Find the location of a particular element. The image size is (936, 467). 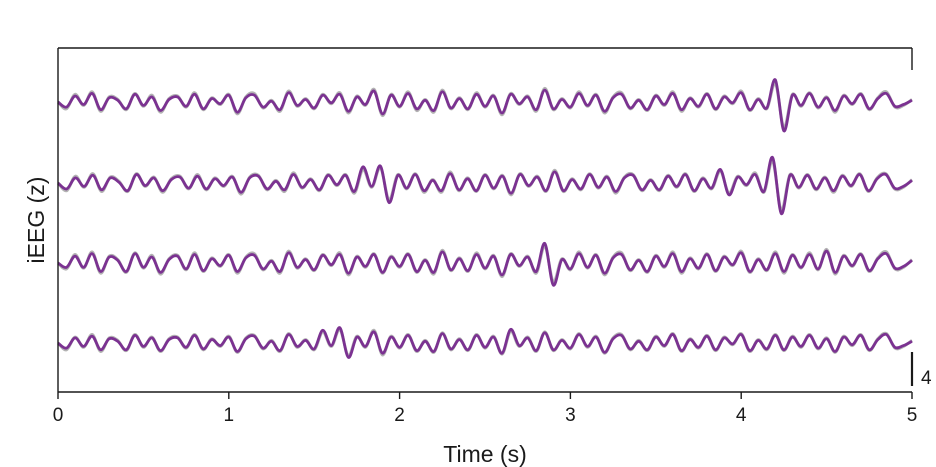

x-axis-label: Time (s) is located at coordinates (484, 454).